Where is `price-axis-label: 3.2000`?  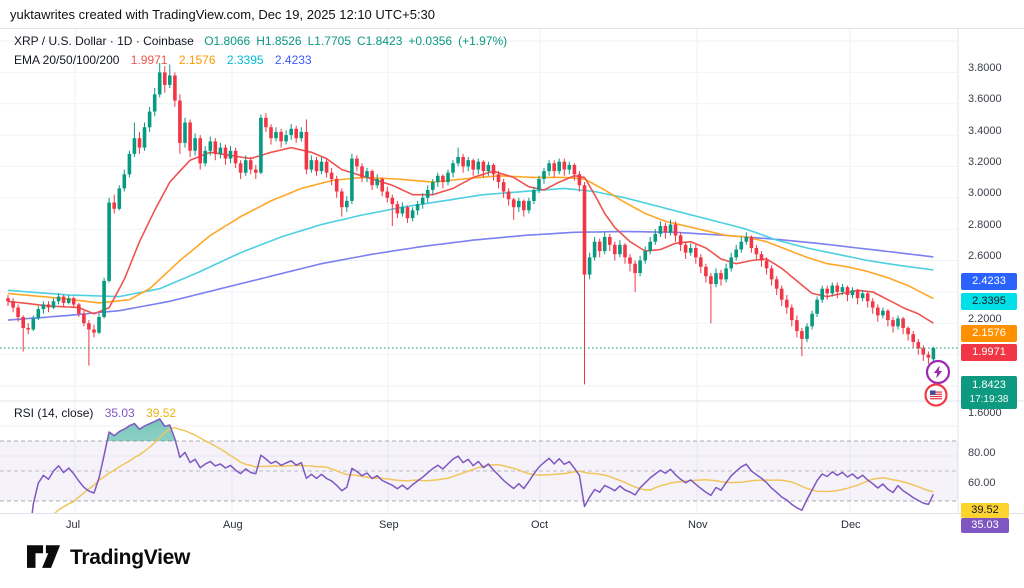
price-axis-label: 3.2000 is located at coordinates (985, 162).